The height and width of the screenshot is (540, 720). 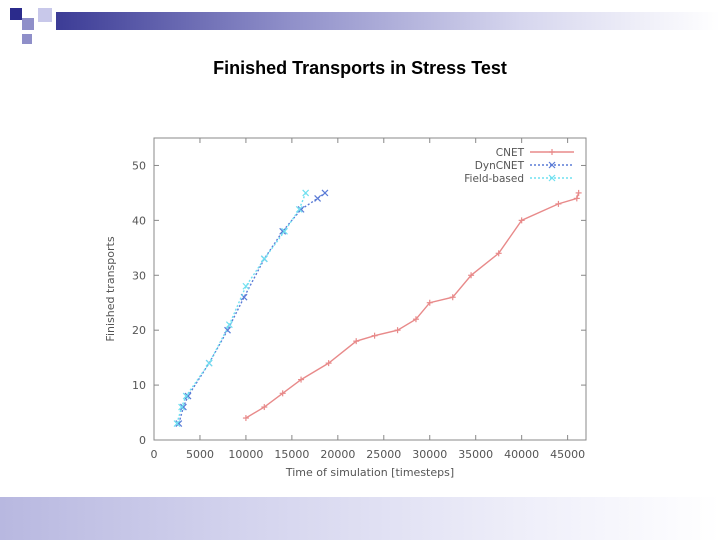 What do you see at coordinates (567, 454) in the screenshot?
I see `x-tick-label: 45000` at bounding box center [567, 454].